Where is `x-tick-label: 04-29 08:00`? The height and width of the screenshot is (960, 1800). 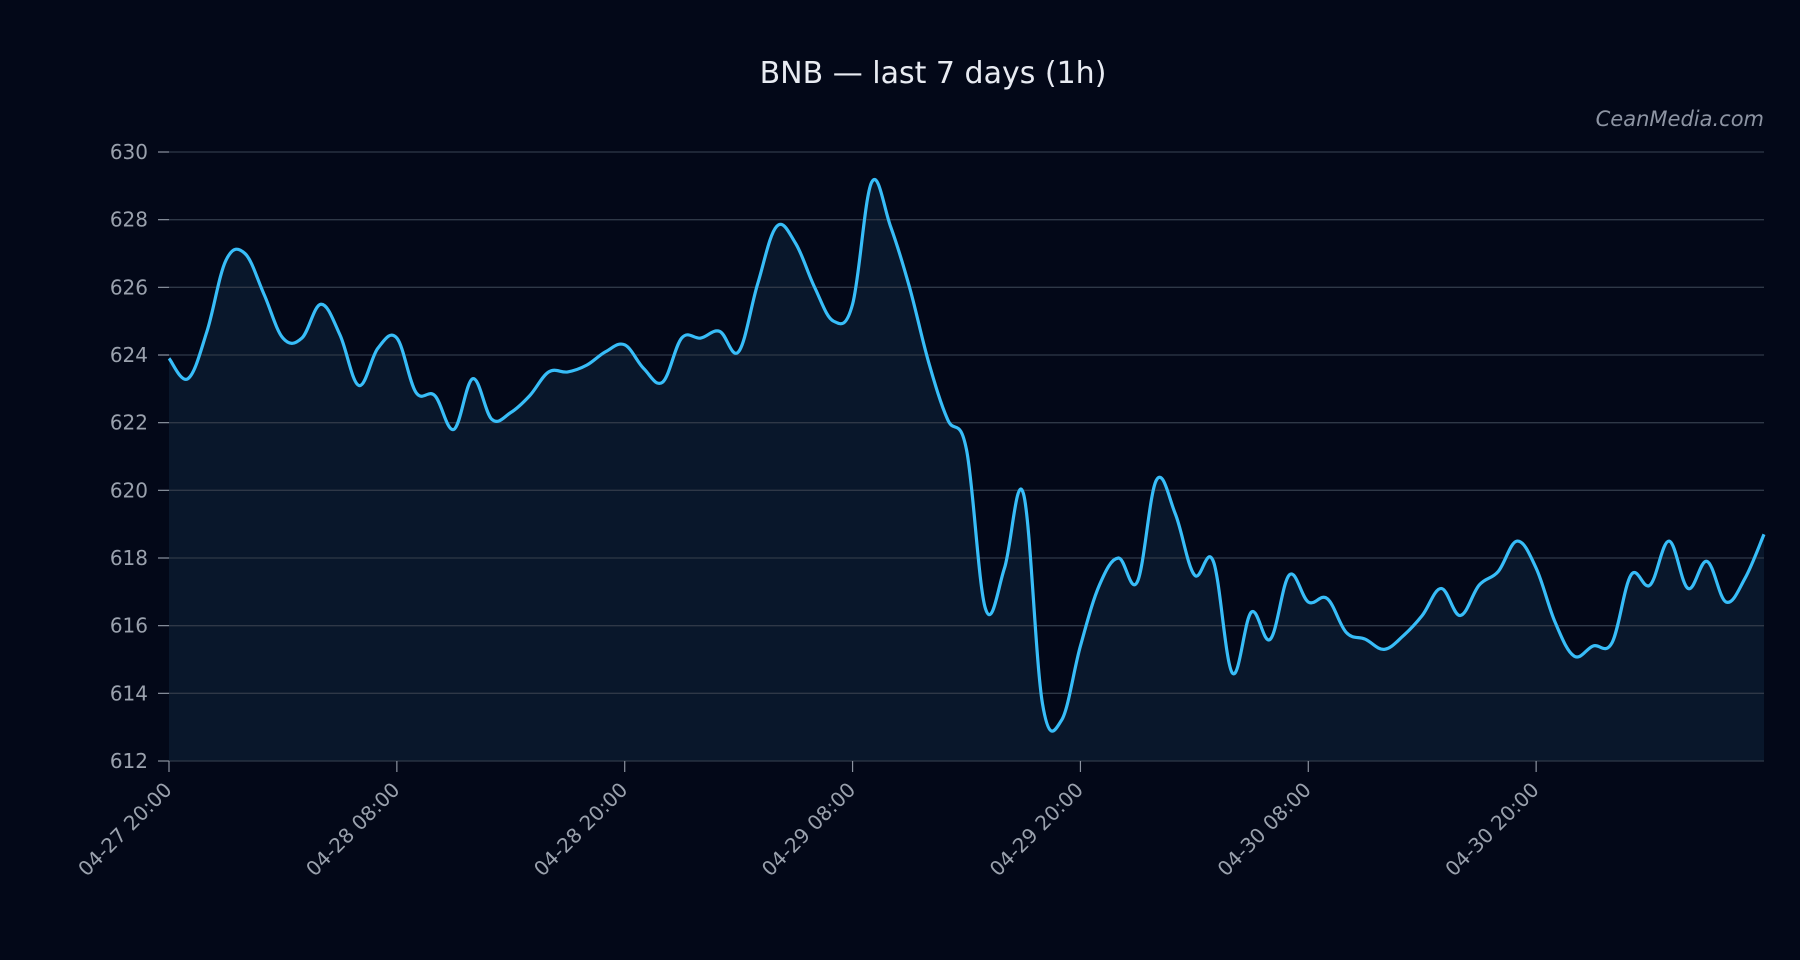 x-tick-label: 04-29 08:00 is located at coordinates (808, 829).